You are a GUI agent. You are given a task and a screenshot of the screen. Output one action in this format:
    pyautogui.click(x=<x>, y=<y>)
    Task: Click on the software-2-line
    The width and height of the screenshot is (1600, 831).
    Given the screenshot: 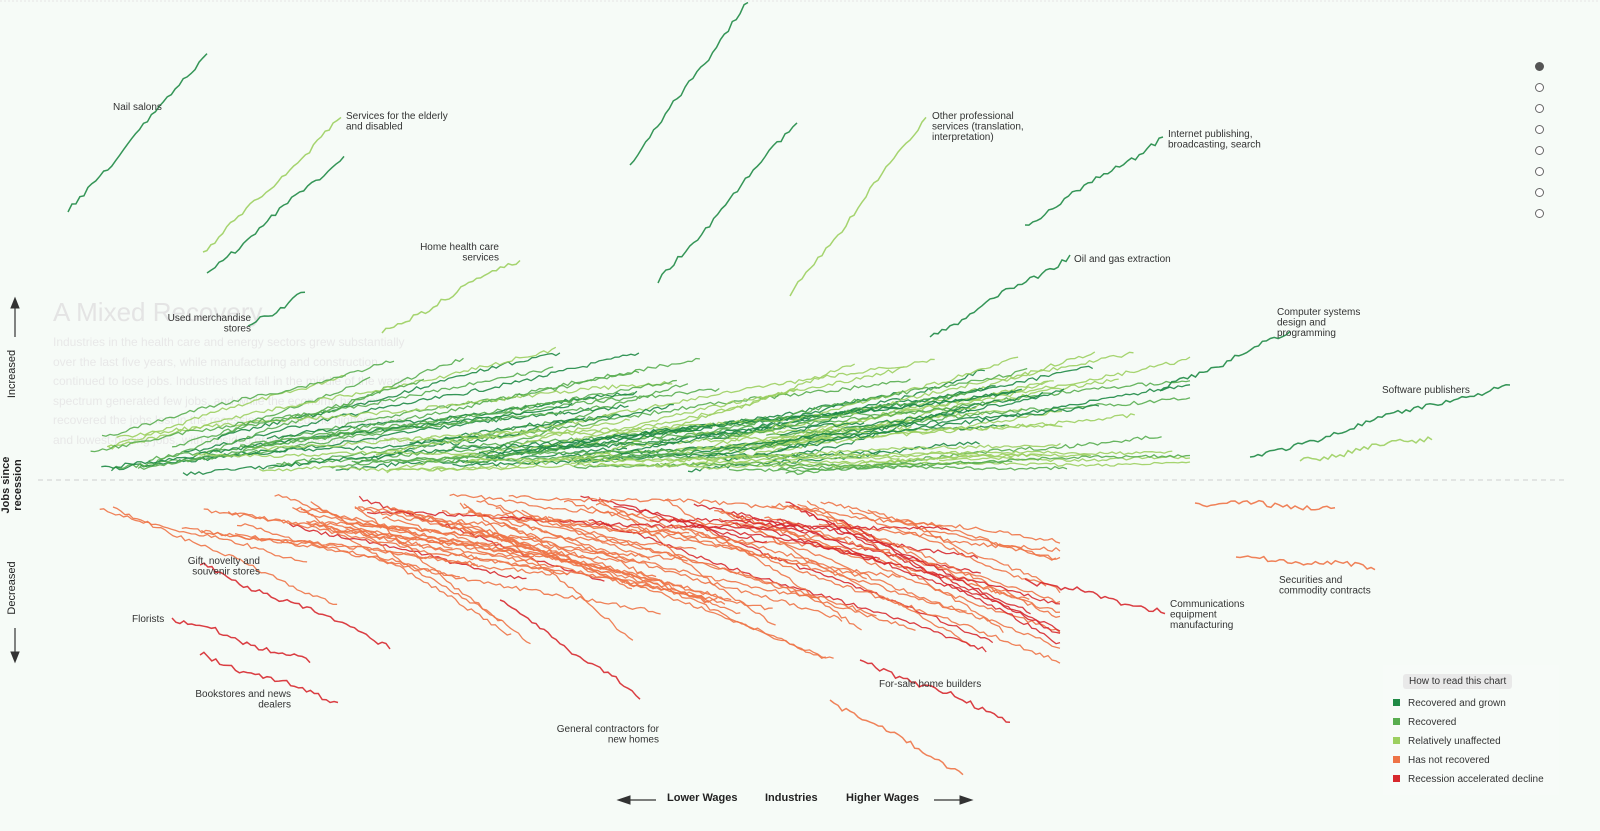 What is the action you would take?
    pyautogui.click(x=1366, y=449)
    